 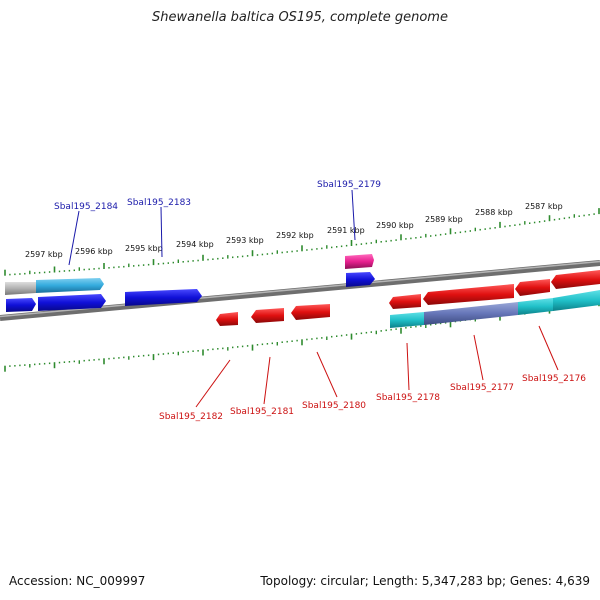 What do you see at coordinates (395, 225) in the screenshot?
I see `scale-label: 2590 kbp` at bounding box center [395, 225].